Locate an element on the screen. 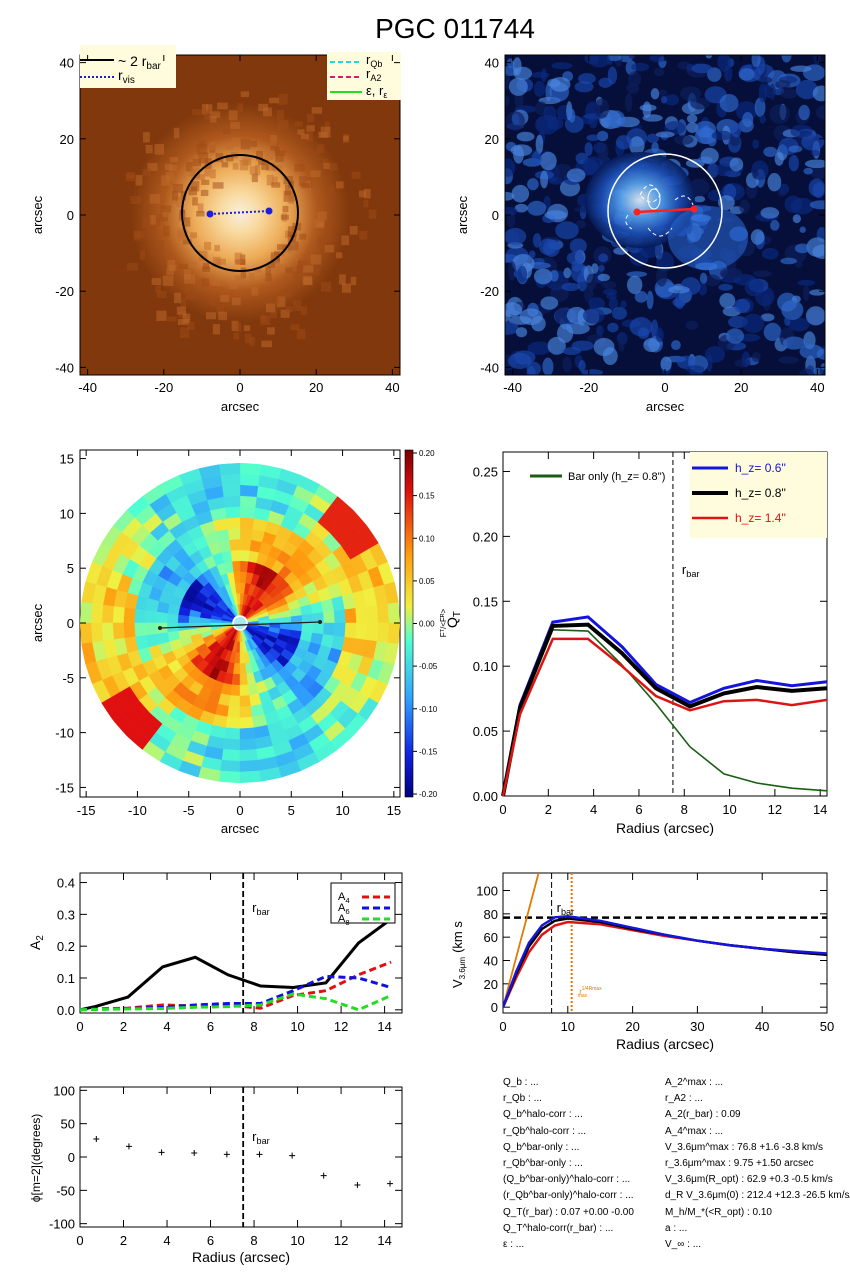 The height and width of the screenshot is (1275, 850). x-axis-label: Radius (arcsec) is located at coordinates (665, 1044).